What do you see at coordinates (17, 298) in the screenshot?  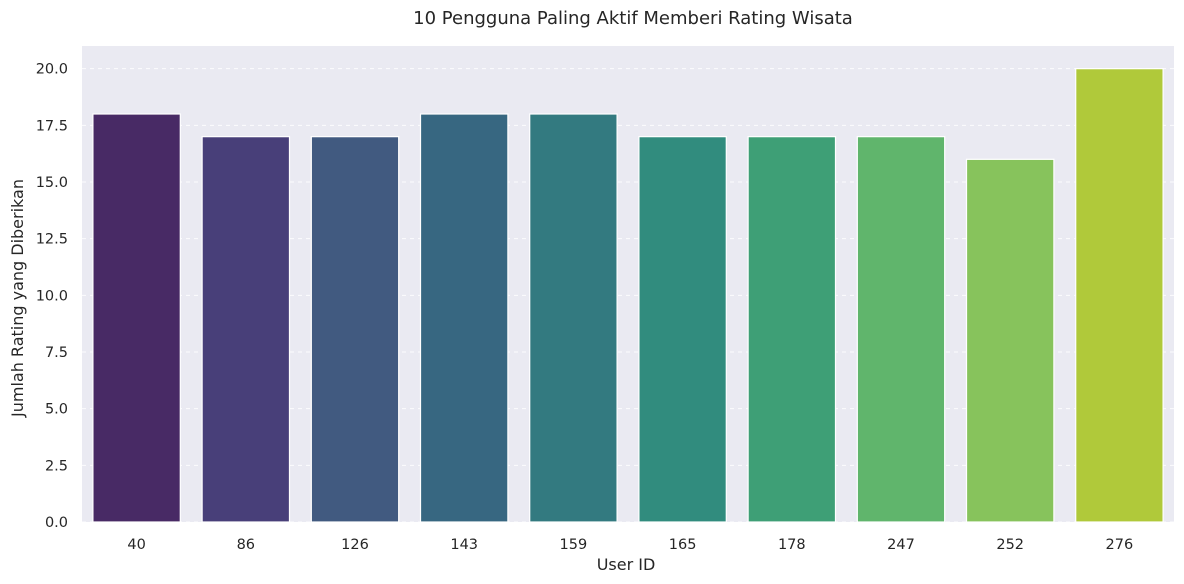 I see `y-axis-label: Jumlah Rating yang Diberikan` at bounding box center [17, 298].